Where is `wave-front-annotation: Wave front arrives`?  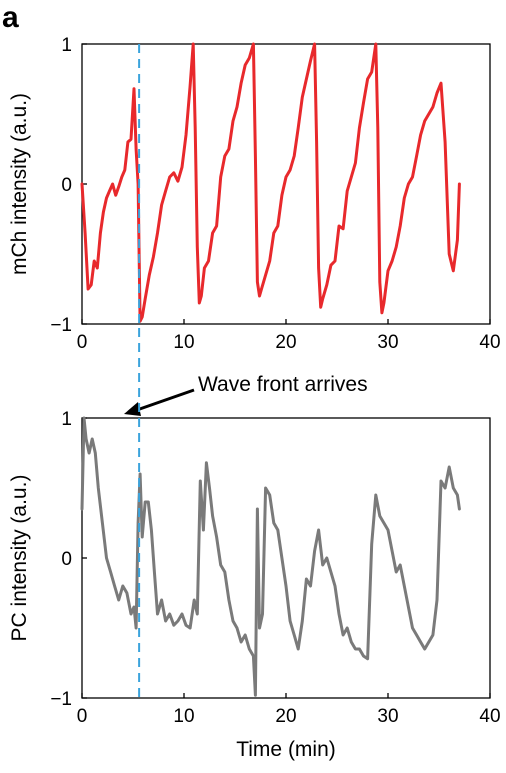
wave-front-annotation: Wave front arrives is located at coordinates (246, 394).